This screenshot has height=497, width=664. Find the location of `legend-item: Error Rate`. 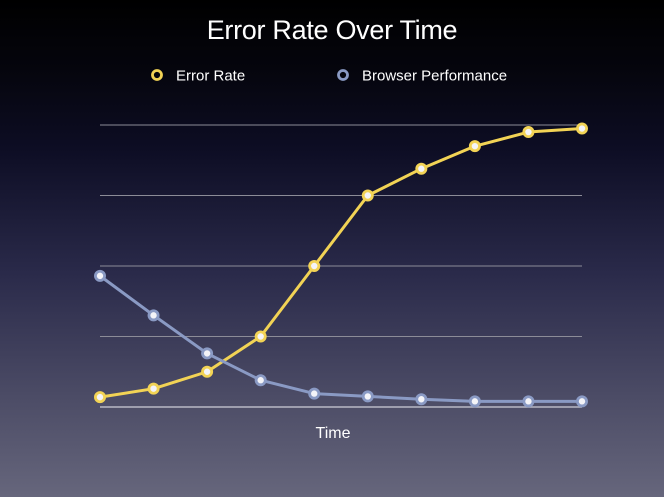

legend-item: Error Rate is located at coordinates (198, 76).